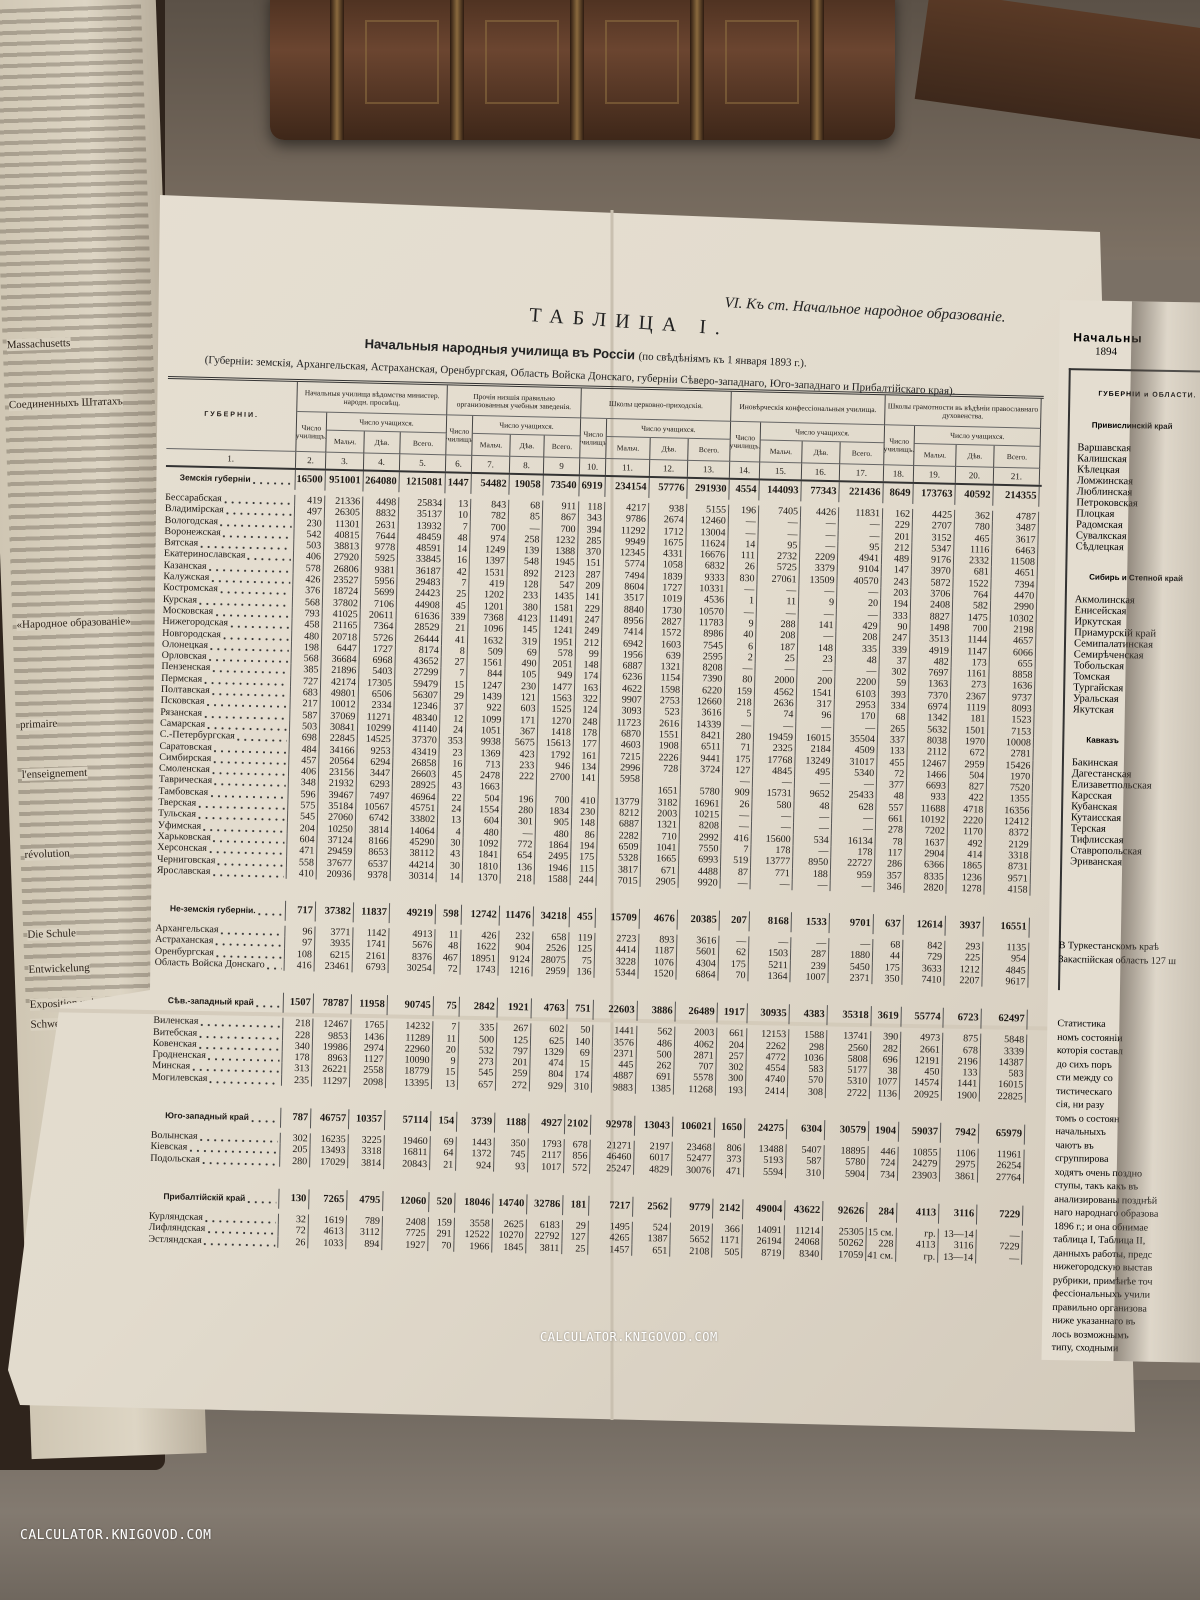 This screenshot has width=1200, height=1600. Describe the element at coordinates (655, 1088) in the screenshot. I see `value-cell: 1385` at that location.